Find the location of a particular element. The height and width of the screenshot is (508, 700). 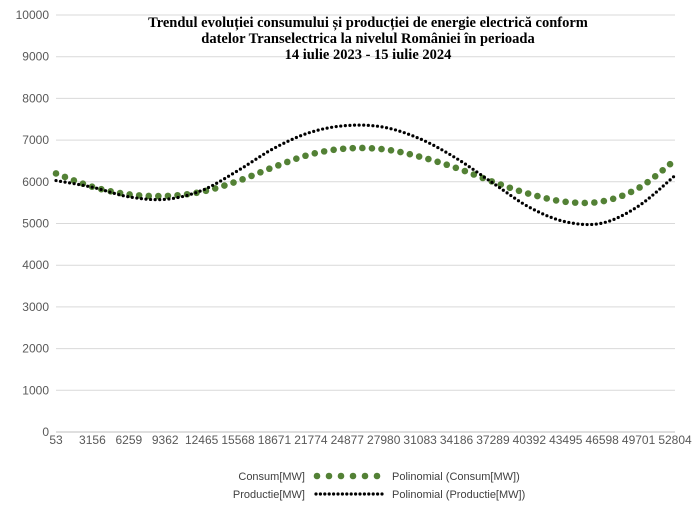

legend-label: Polinomial (Productie[MW]) is located at coordinates (458, 495).